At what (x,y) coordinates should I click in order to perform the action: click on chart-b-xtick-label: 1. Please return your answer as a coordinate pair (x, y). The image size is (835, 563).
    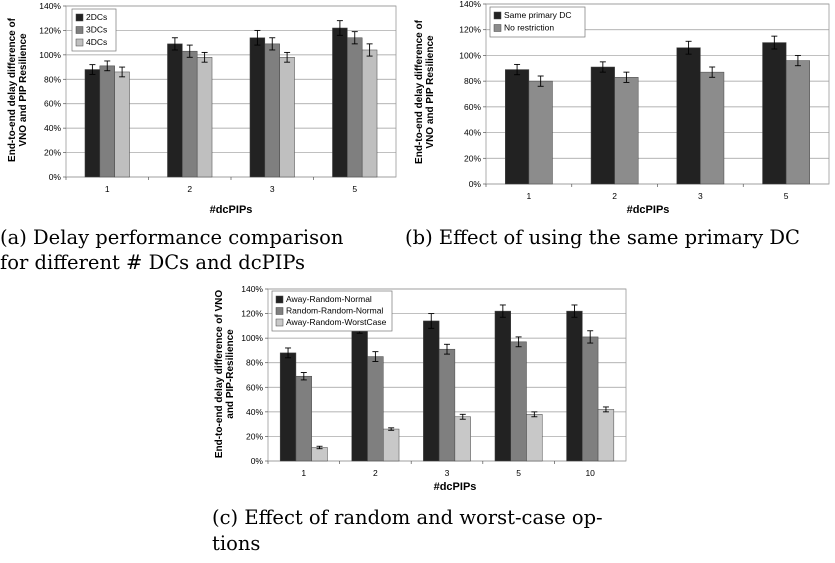
    Looking at the image, I should click on (529, 196).